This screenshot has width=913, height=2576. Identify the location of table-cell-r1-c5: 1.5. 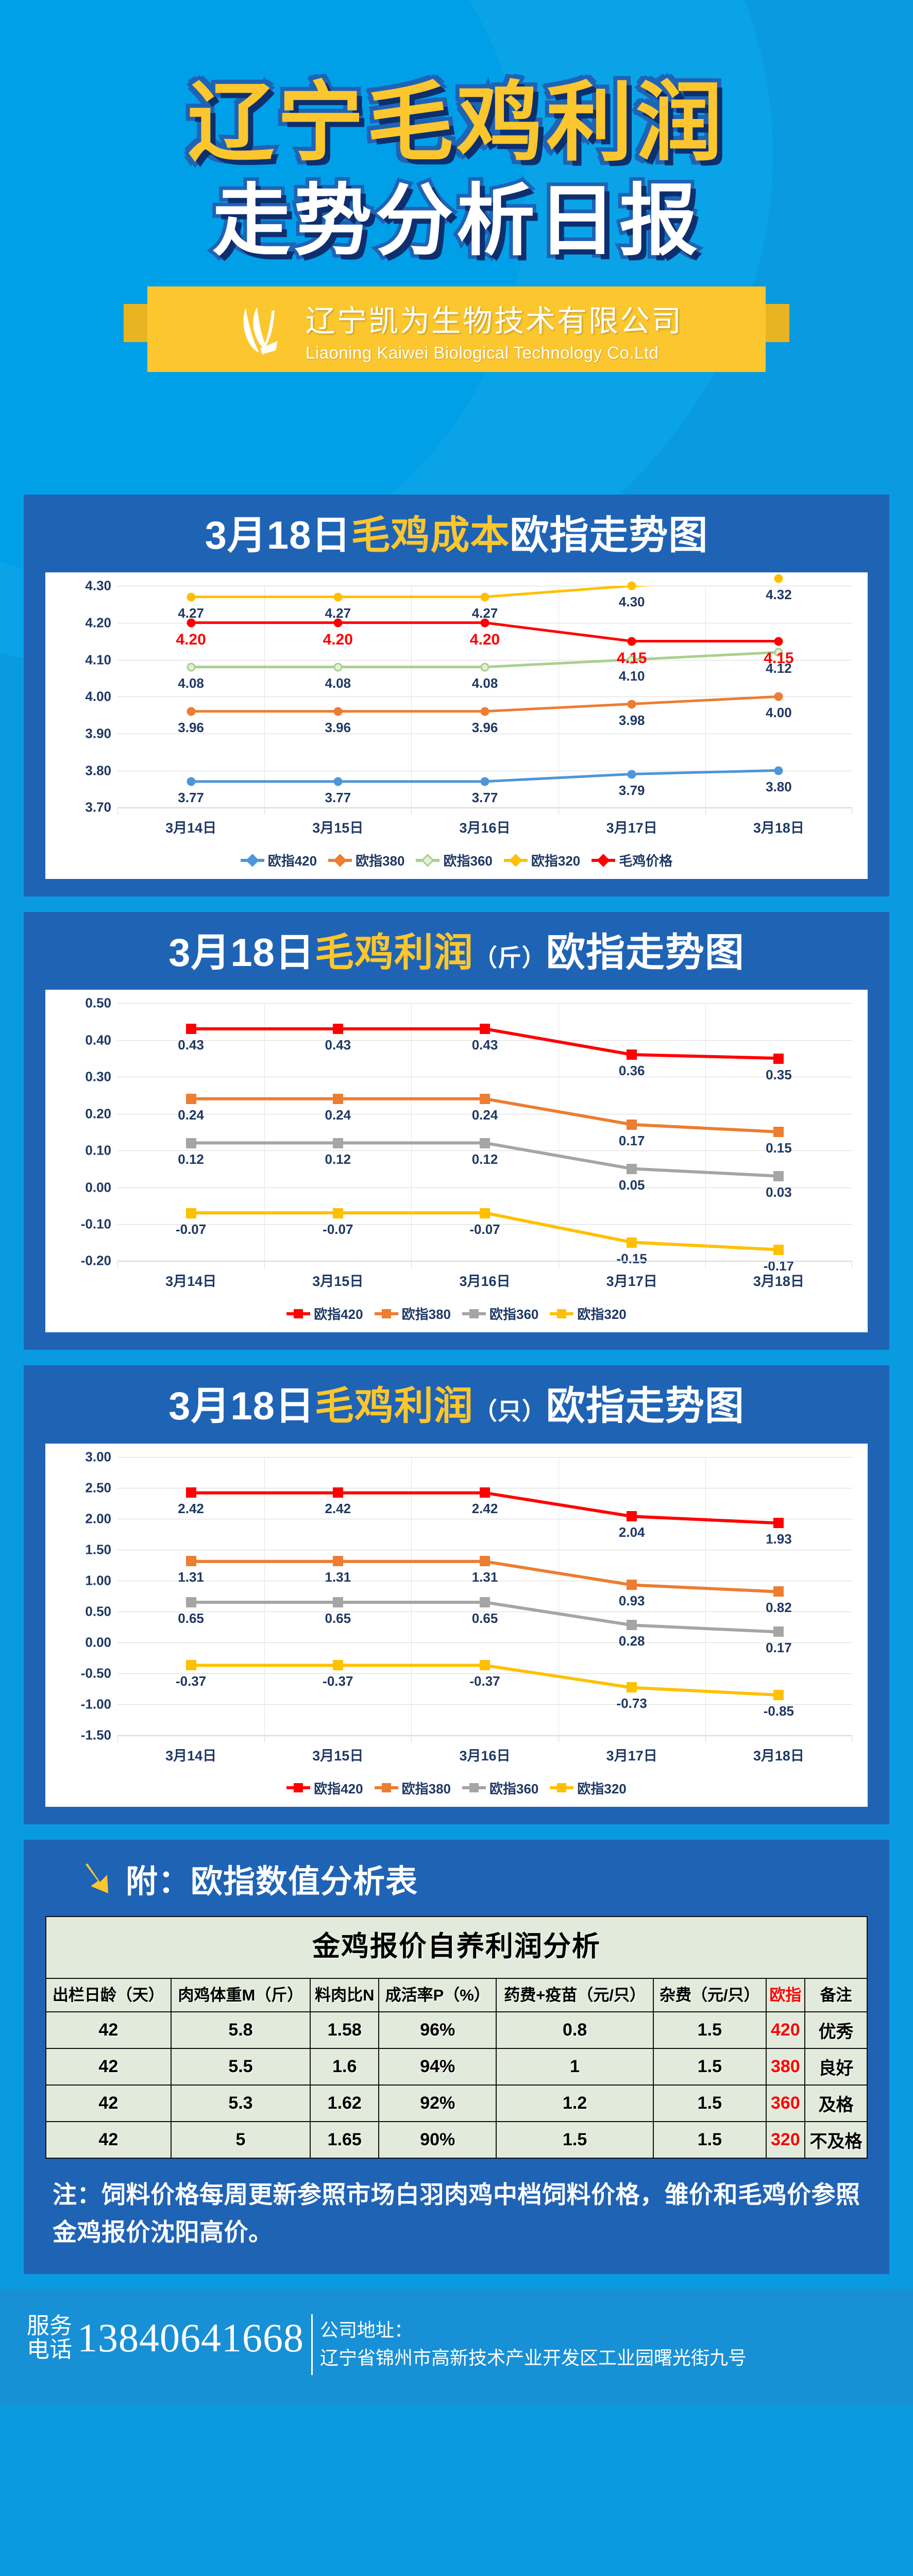
(710, 2067).